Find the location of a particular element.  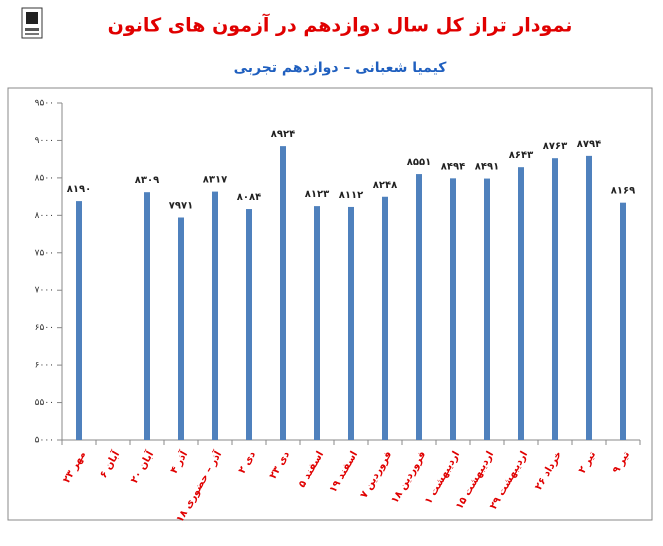

data-label: ۸۲۴۸ is located at coordinates (385, 185).